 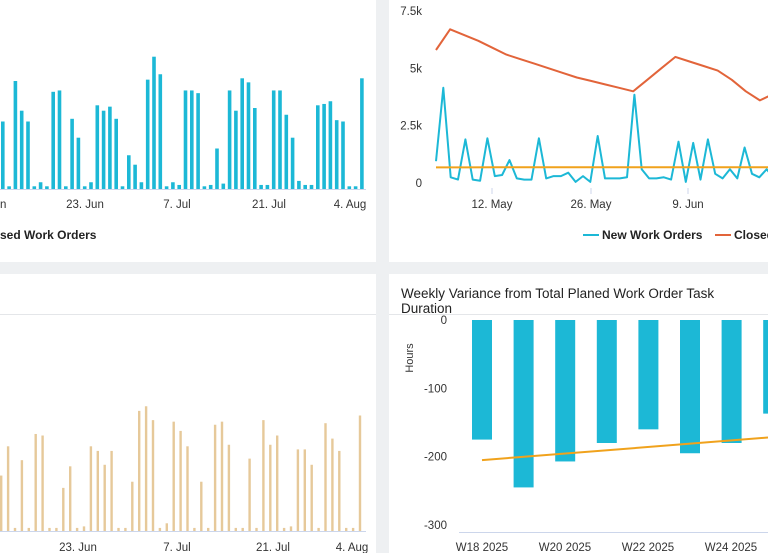 What do you see at coordinates (48, 235) in the screenshot?
I see `legend-closed: sed Work Orders` at bounding box center [48, 235].